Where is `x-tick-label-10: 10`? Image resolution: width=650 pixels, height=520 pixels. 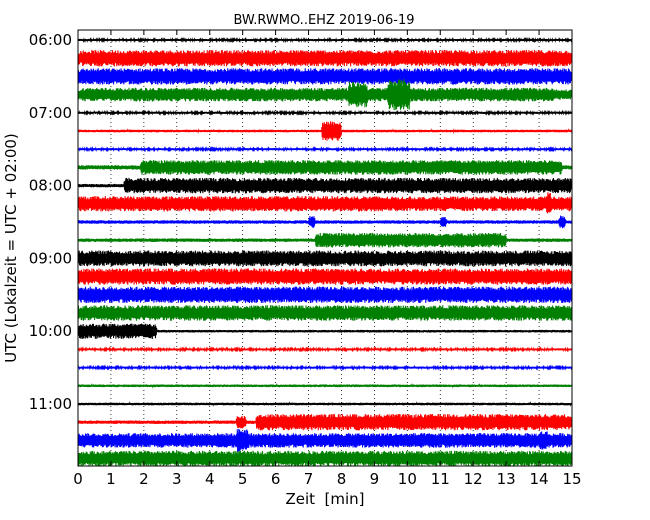 x-tick-label-10: 10 is located at coordinates (407, 479).